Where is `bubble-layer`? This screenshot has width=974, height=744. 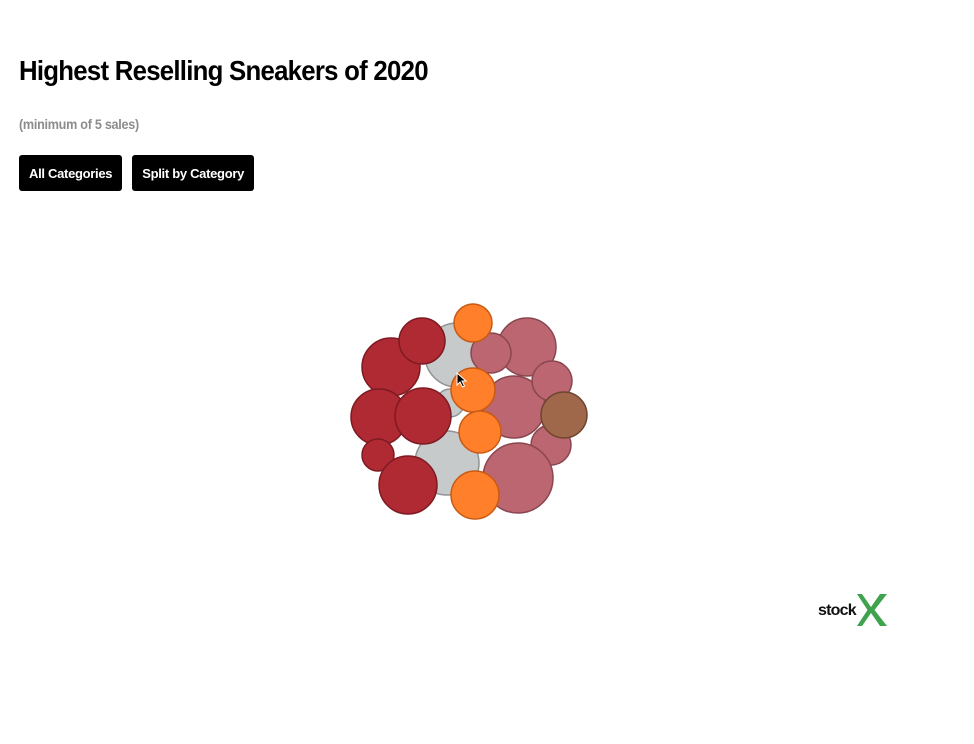
bubble-layer is located at coordinates (469, 411).